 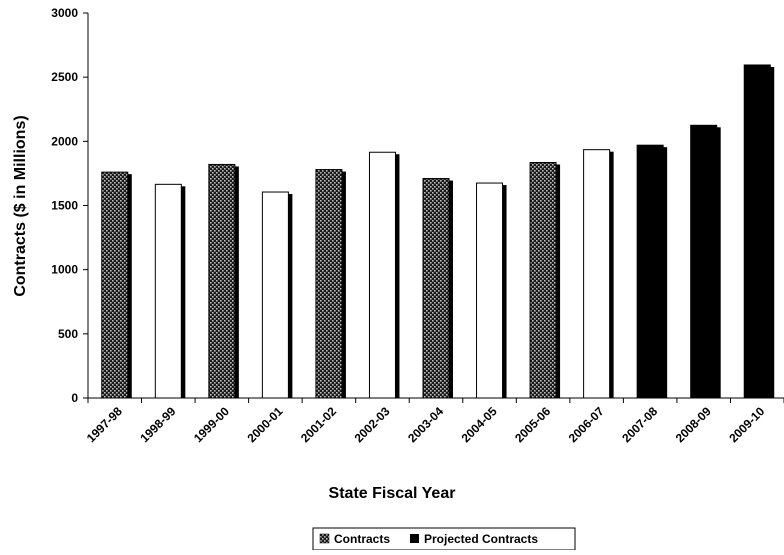 What do you see at coordinates (74, 398) in the screenshot?
I see `y-tick-label: 0` at bounding box center [74, 398].